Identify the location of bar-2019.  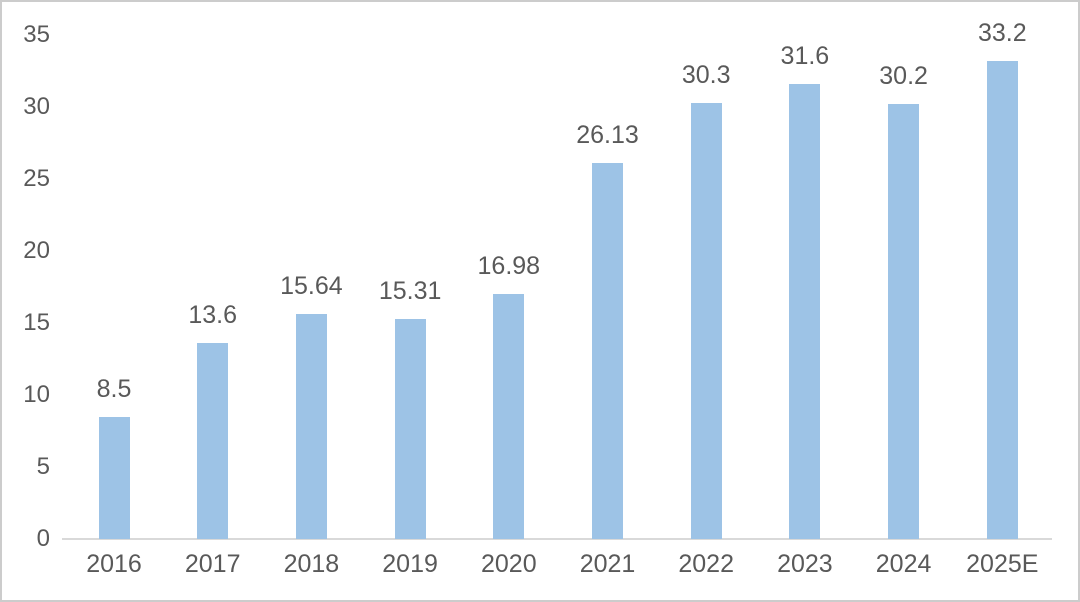
(410, 429).